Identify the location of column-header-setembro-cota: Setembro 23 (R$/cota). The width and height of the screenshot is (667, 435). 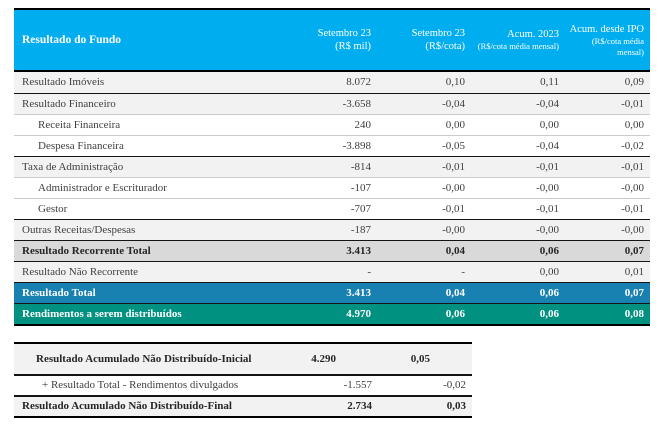
(438, 40).